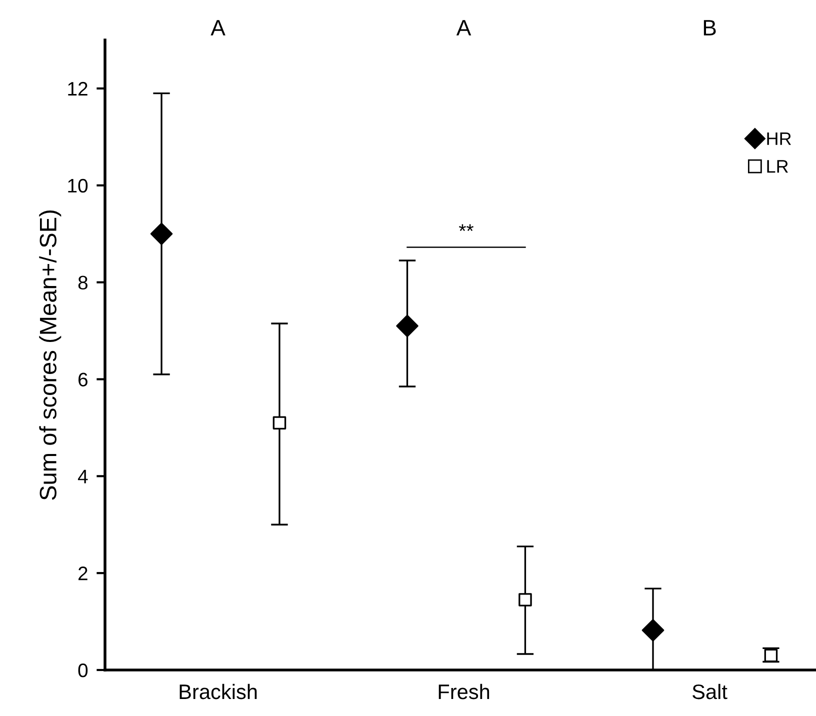 This screenshot has width=816, height=716. Describe the element at coordinates (466, 228) in the screenshot. I see `annotation: **` at that location.